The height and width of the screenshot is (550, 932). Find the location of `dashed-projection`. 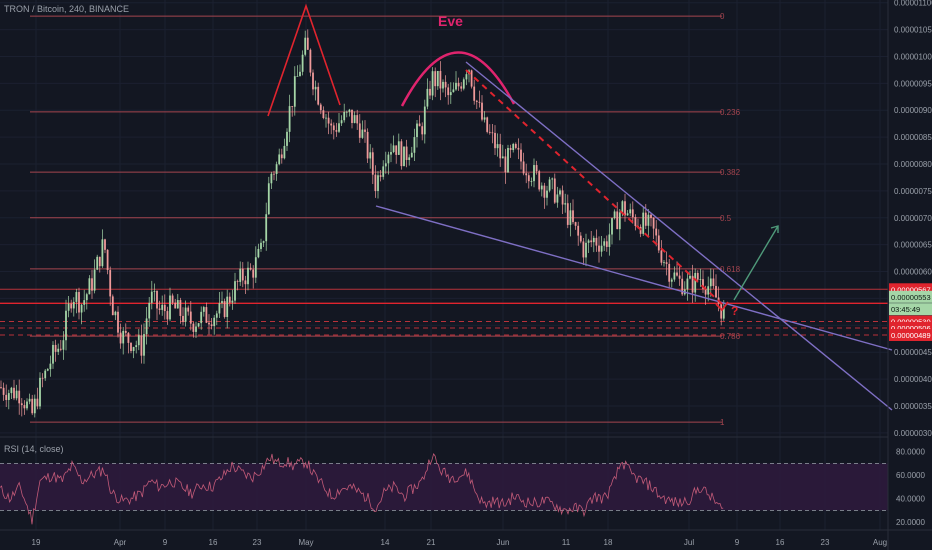

dashed-projection is located at coordinates (594, 187).